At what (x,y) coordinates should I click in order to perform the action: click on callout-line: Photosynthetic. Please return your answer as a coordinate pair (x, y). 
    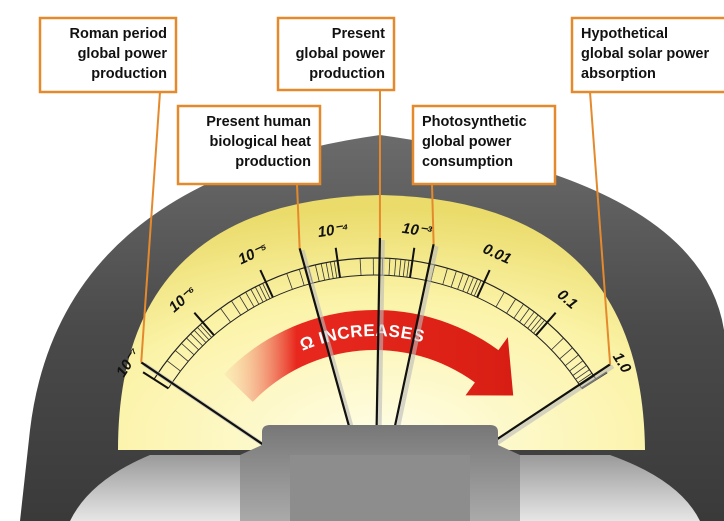
    Looking at the image, I should click on (474, 122).